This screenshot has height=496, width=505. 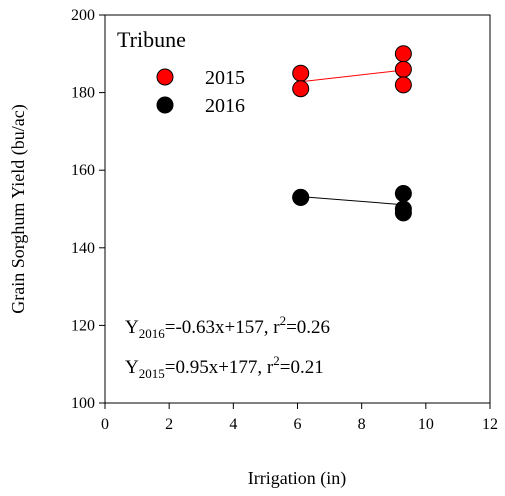 I want to click on legend-label: 2016, so click(x=225, y=106).